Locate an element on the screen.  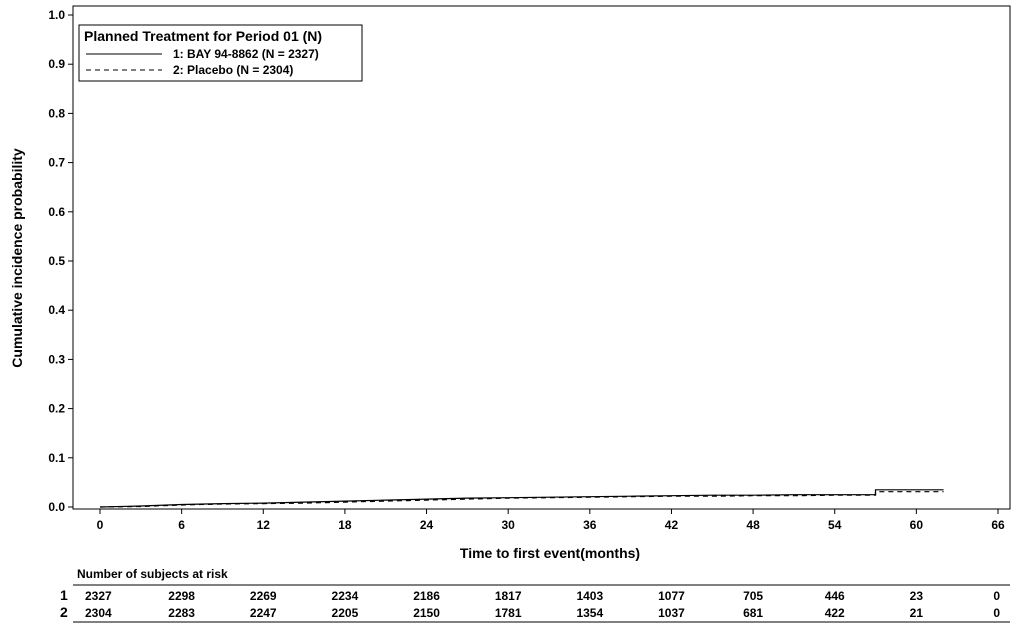
x-tick-label: 36 is located at coordinates (590, 525).